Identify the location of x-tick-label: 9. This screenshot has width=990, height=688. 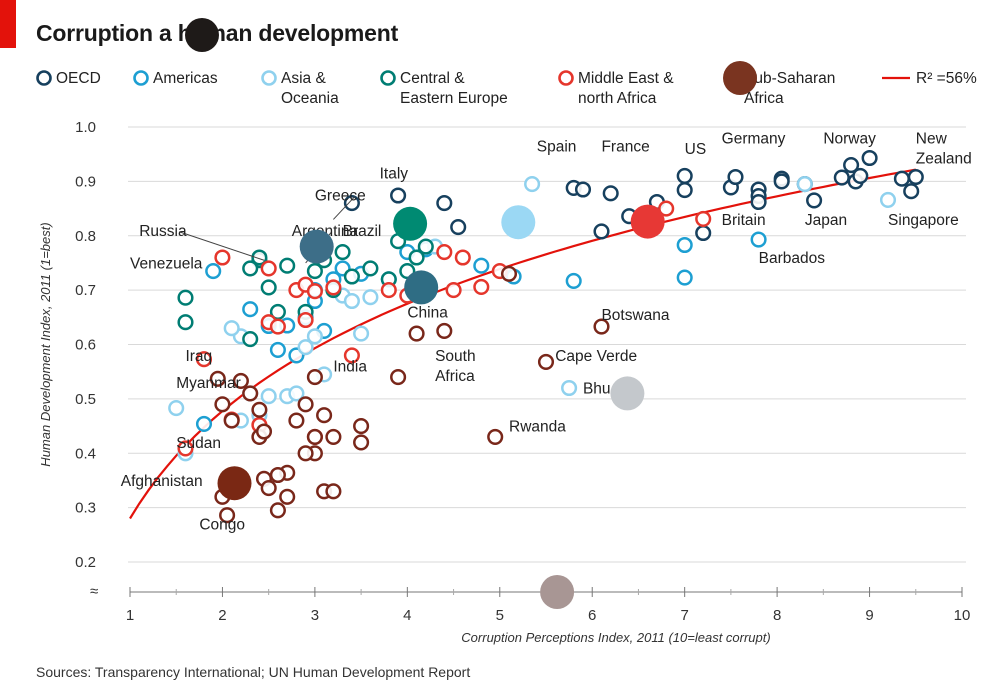
(869, 615).